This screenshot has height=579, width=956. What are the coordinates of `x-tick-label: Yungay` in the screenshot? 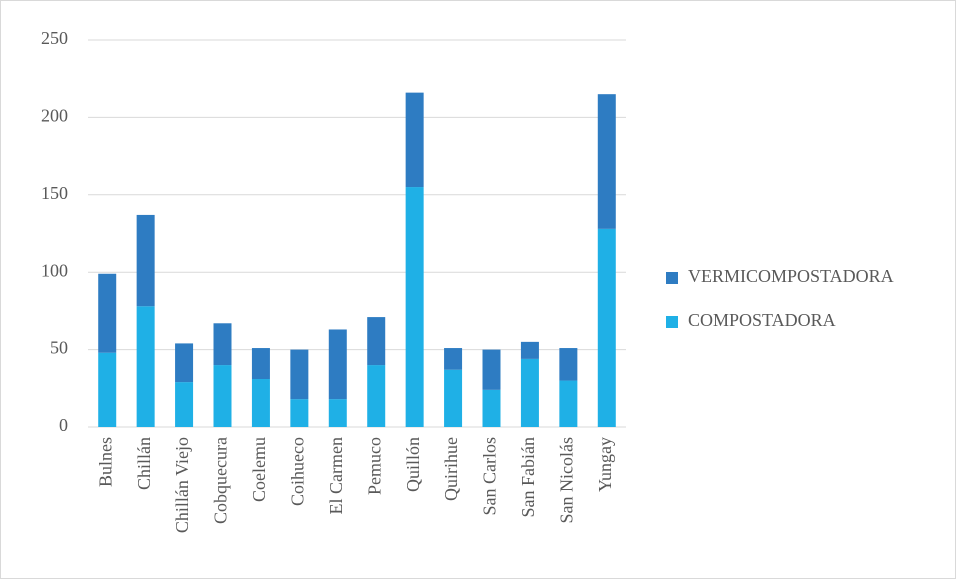 It's located at (605, 464).